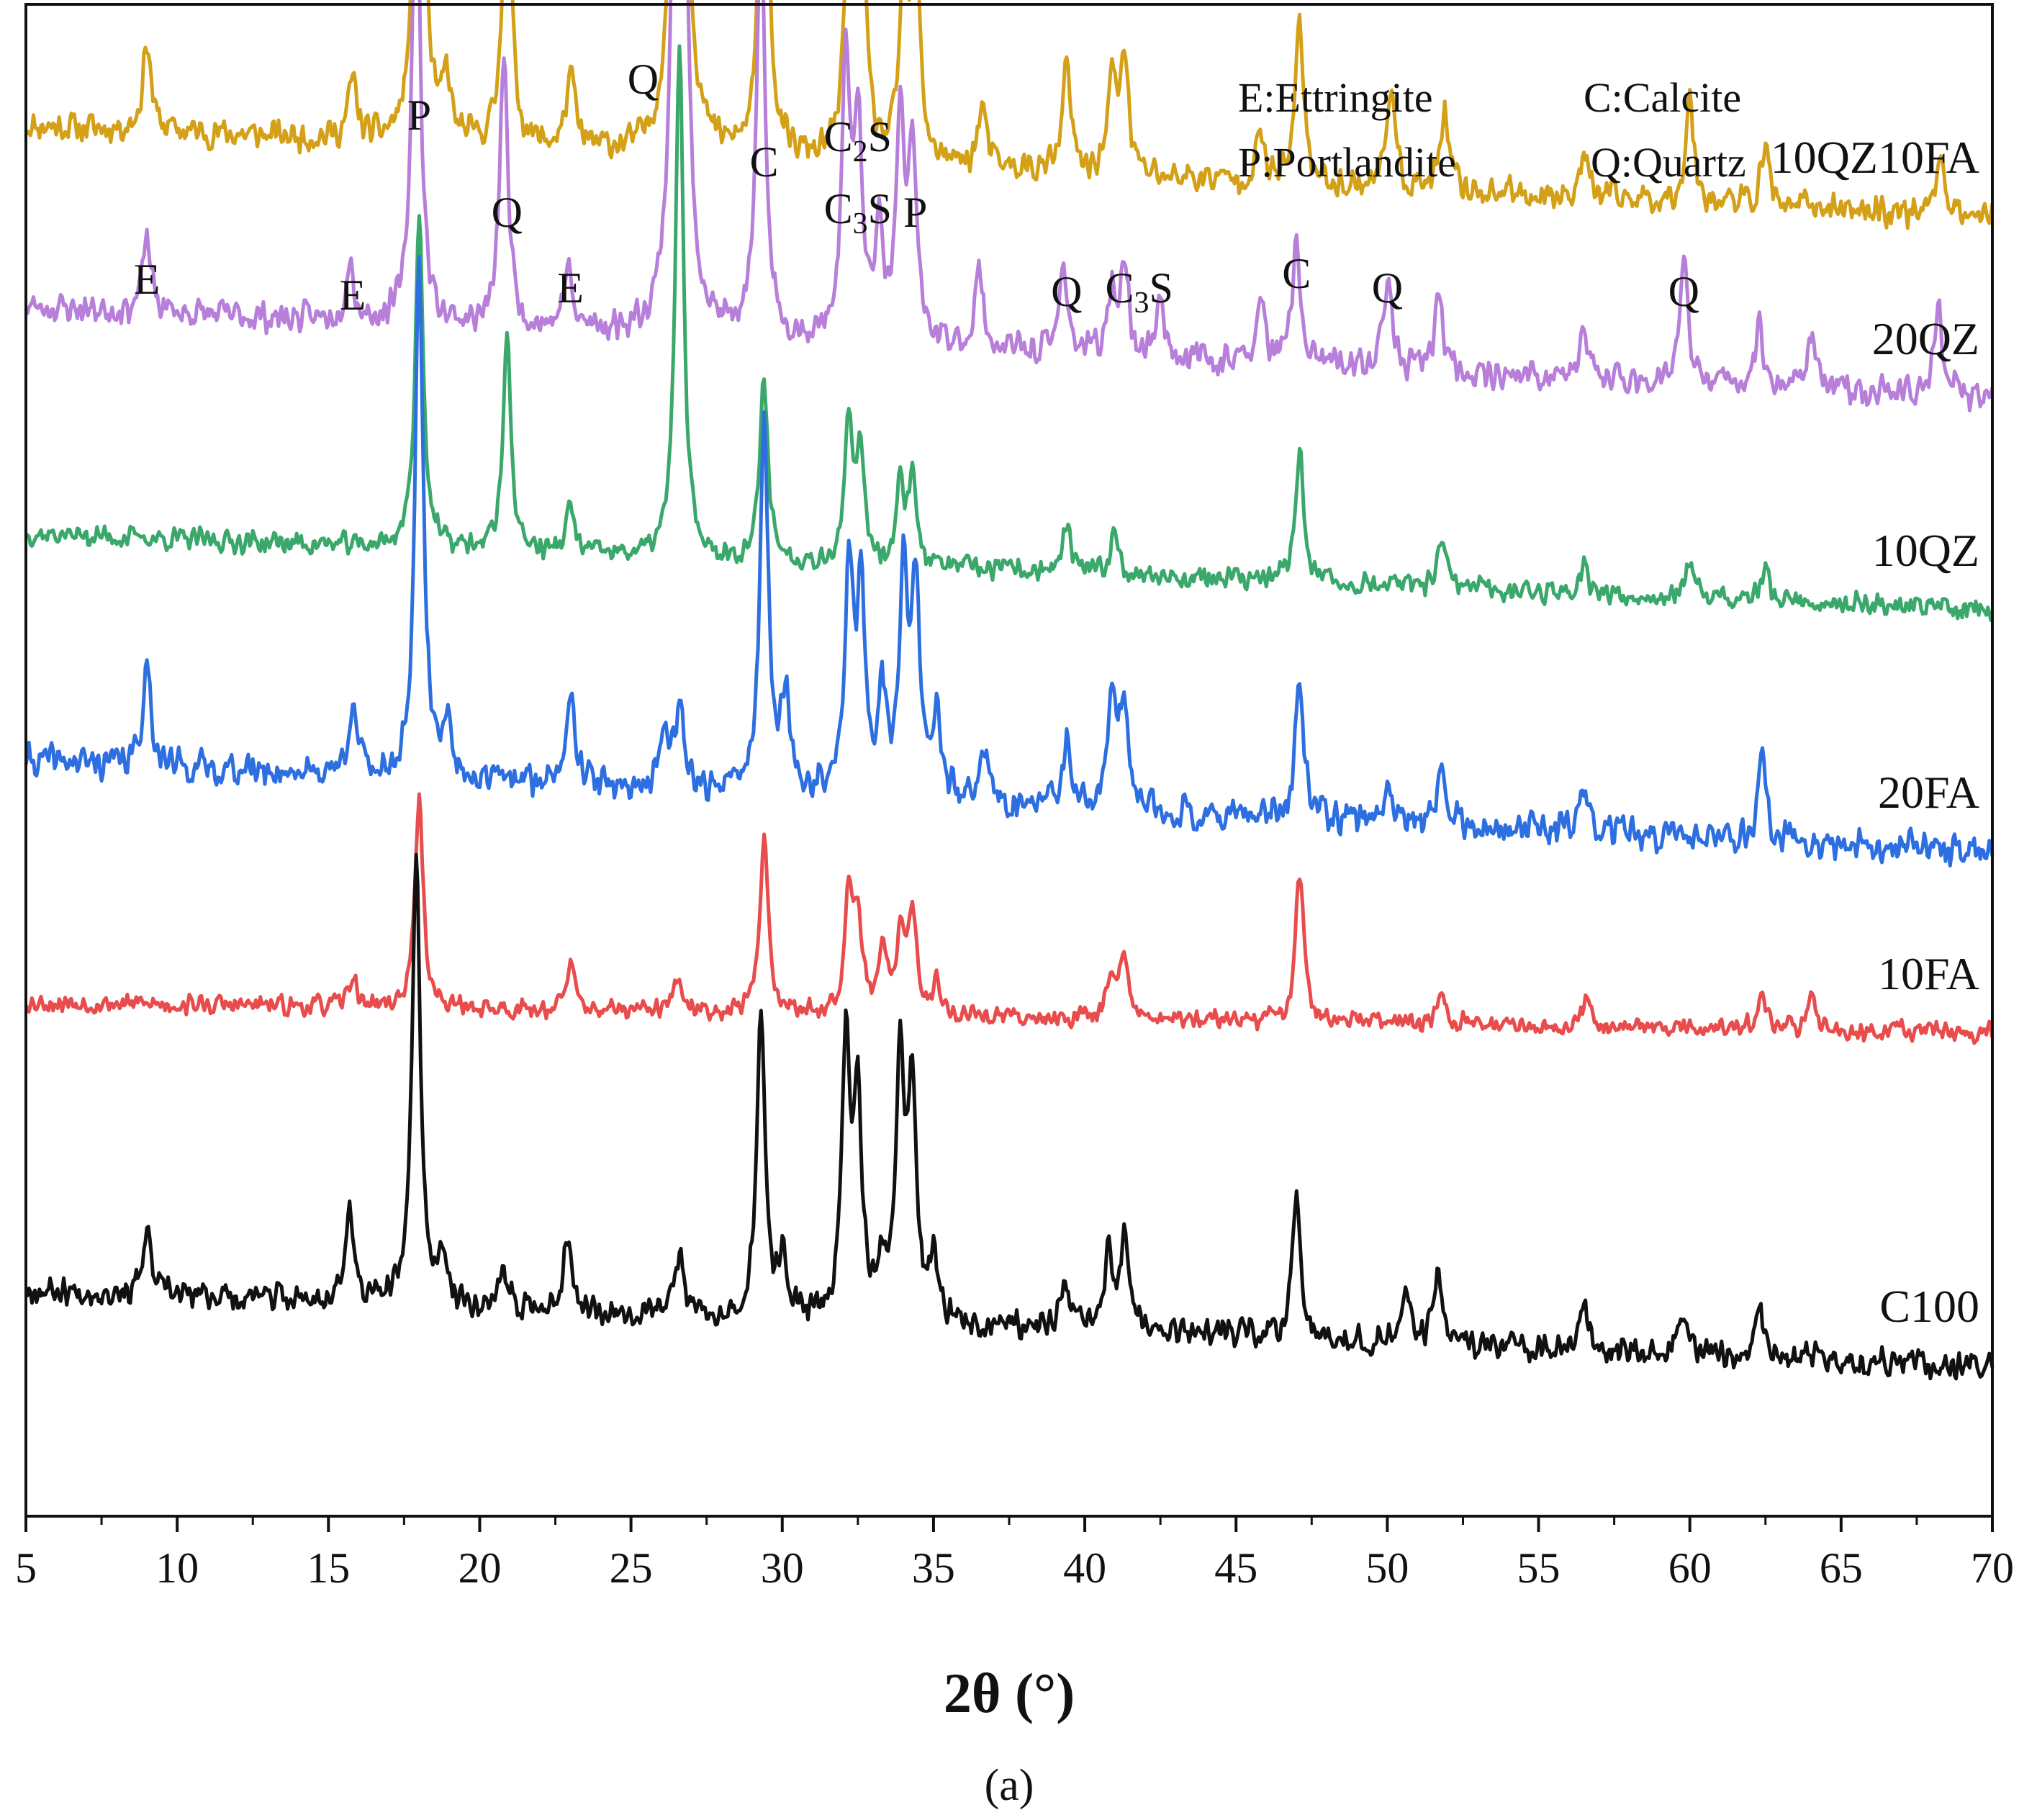 Image resolution: width=2037 pixels, height=1820 pixels. Describe the element at coordinates (1992, 1568) in the screenshot. I see `x-tick-label: 70` at that location.